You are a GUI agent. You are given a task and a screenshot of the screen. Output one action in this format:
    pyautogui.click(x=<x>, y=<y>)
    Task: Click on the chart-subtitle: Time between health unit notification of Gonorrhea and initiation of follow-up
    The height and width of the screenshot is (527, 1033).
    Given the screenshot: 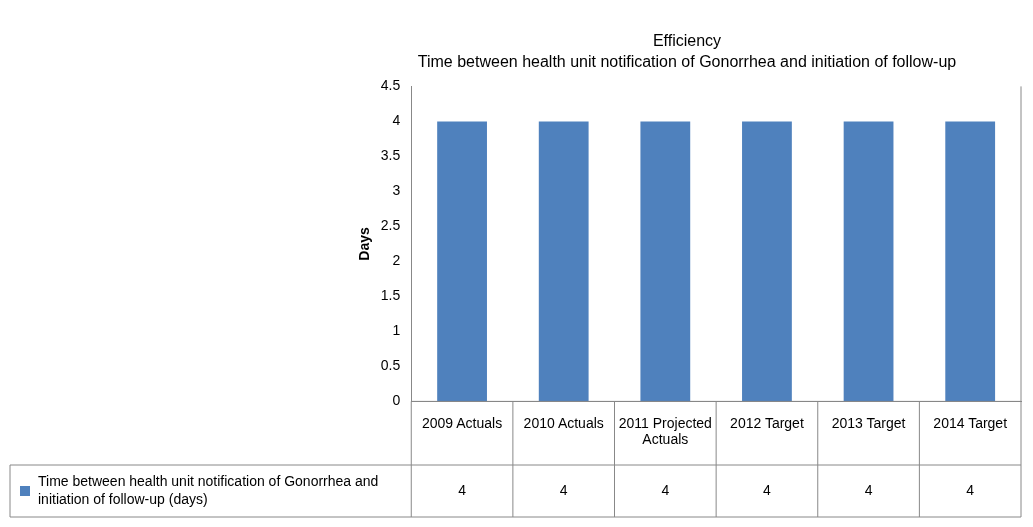 What is the action you would take?
    pyautogui.click(x=687, y=62)
    